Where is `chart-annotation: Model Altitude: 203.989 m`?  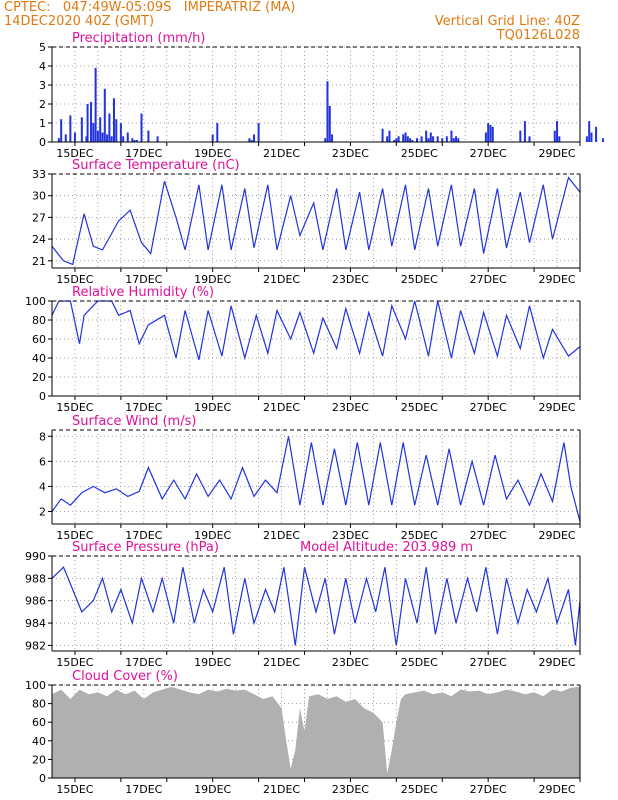
chart-annotation: Model Altitude: 203.989 m is located at coordinates (386, 547).